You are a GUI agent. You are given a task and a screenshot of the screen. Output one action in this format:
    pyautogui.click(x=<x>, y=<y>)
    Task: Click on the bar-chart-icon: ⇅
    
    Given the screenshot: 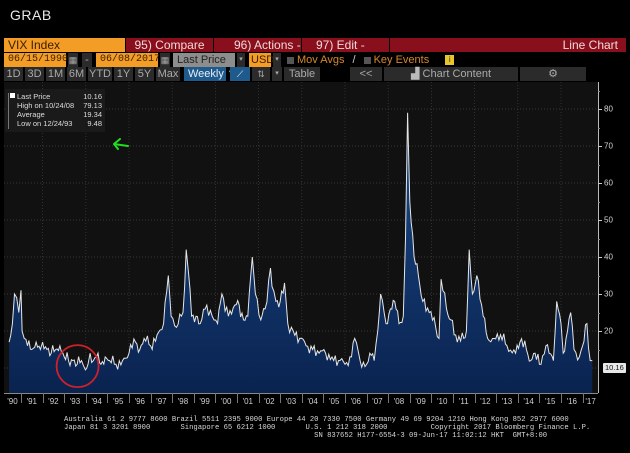 What is the action you would take?
    pyautogui.click(x=261, y=74)
    